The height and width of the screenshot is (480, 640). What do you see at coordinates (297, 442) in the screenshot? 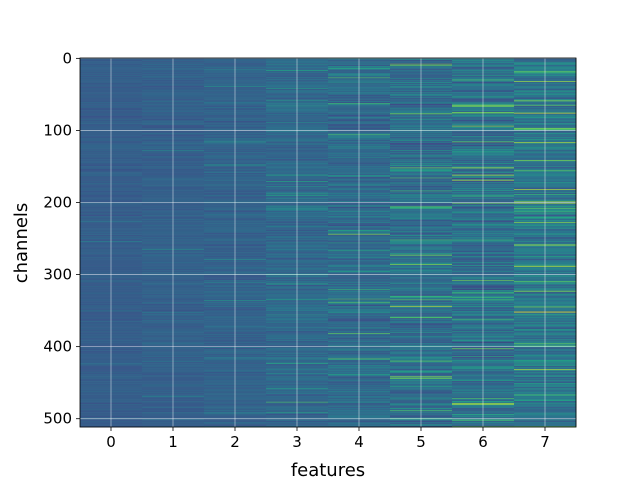
I see `x-tick-label: 3` at bounding box center [297, 442].